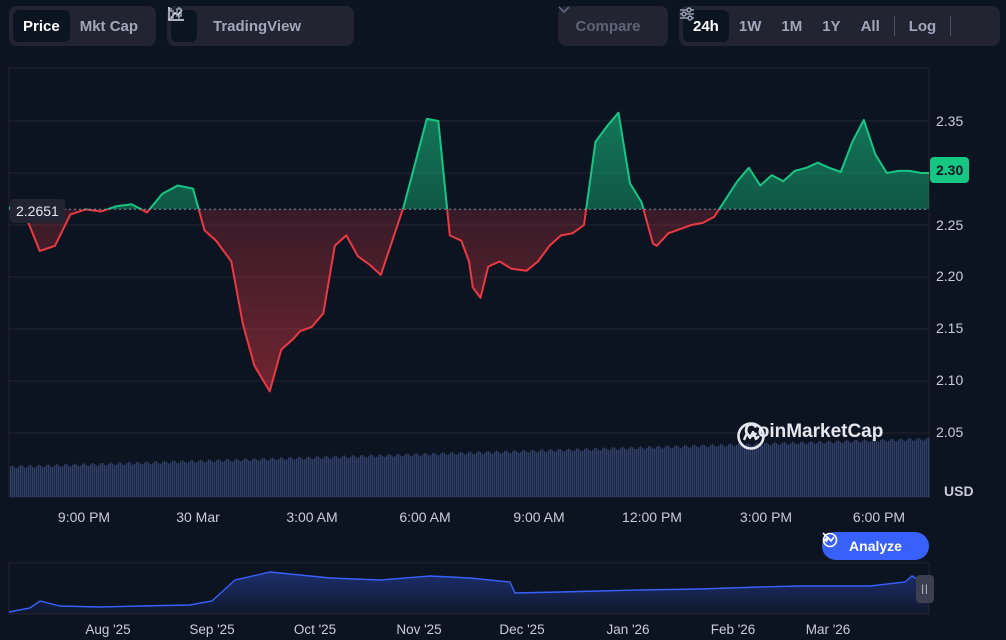 This screenshot has height=640, width=1006. I want to click on range-1y: 1Y, so click(831, 26).